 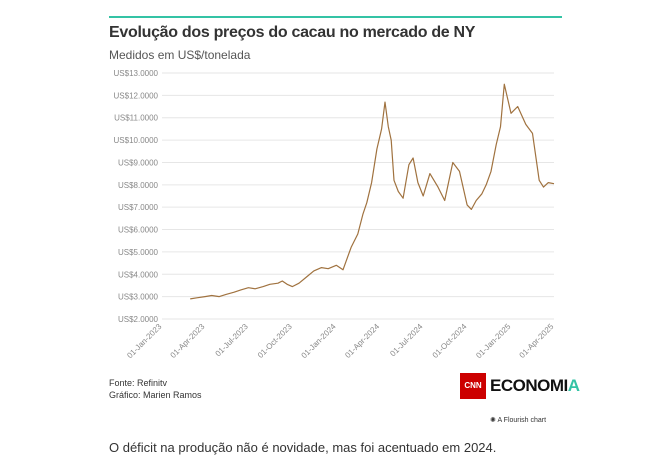 What do you see at coordinates (144, 341) in the screenshot?
I see `x-tick-label: 01-Jan-2023` at bounding box center [144, 341].